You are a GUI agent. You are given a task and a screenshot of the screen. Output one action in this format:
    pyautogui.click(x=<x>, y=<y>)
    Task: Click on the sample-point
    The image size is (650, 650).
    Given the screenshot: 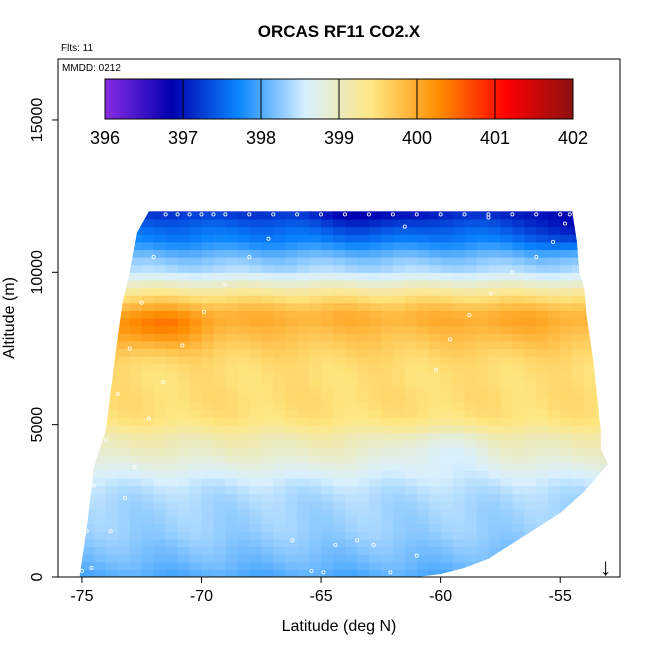 What is the action you would take?
    pyautogui.click(x=490, y=293)
    